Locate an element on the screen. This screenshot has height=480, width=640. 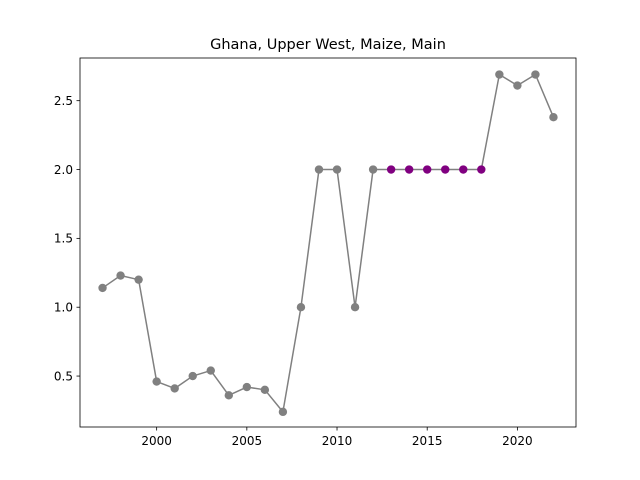
y-tick-label: 1.0 is located at coordinates (63, 308).